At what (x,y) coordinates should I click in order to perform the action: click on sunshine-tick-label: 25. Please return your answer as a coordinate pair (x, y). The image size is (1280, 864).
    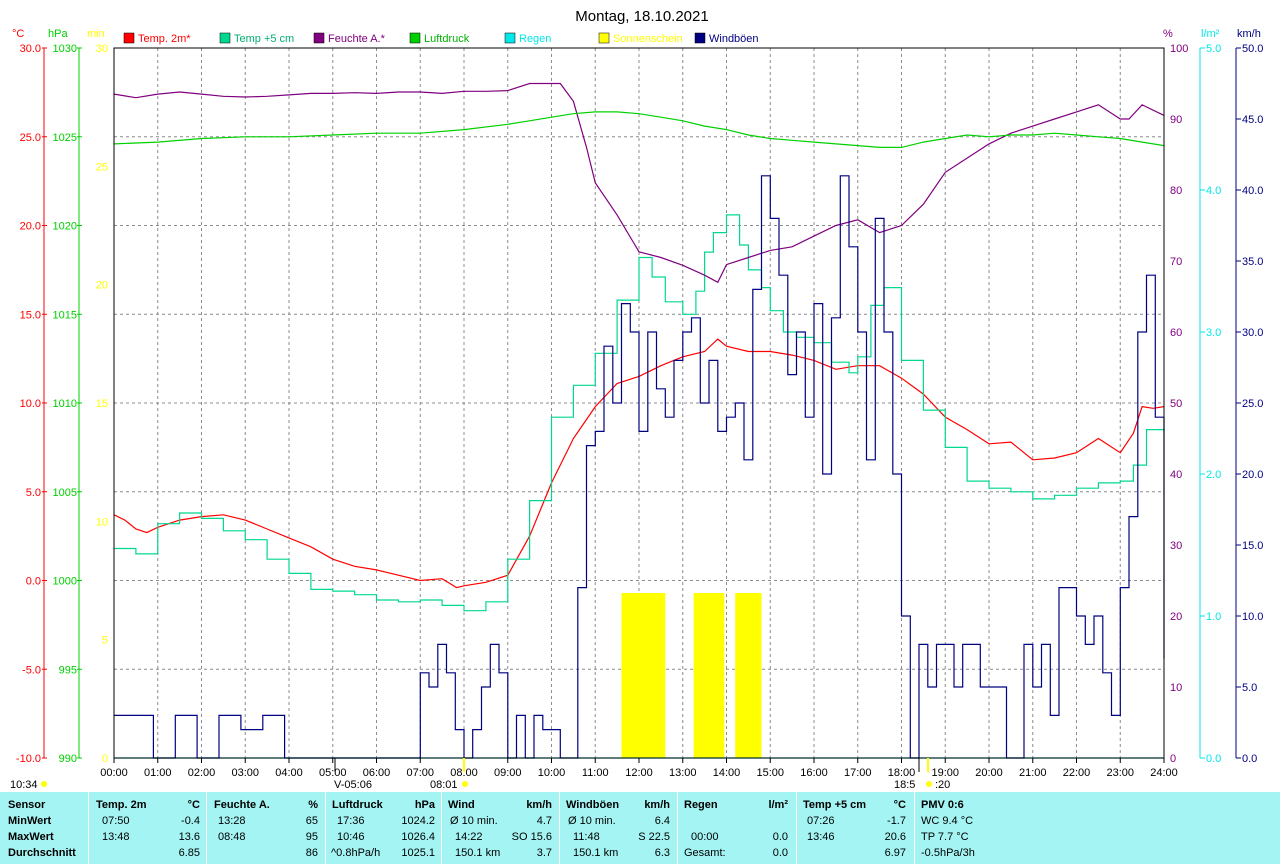
    Looking at the image, I should click on (102, 167).